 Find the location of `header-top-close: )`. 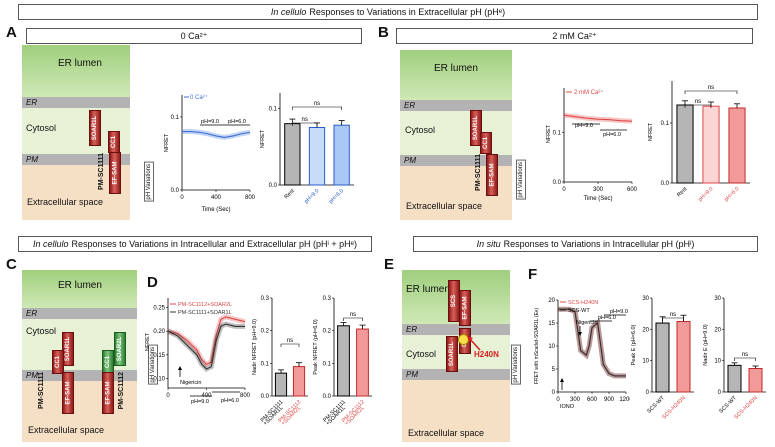

header-top-close: ) is located at coordinates (504, 12).